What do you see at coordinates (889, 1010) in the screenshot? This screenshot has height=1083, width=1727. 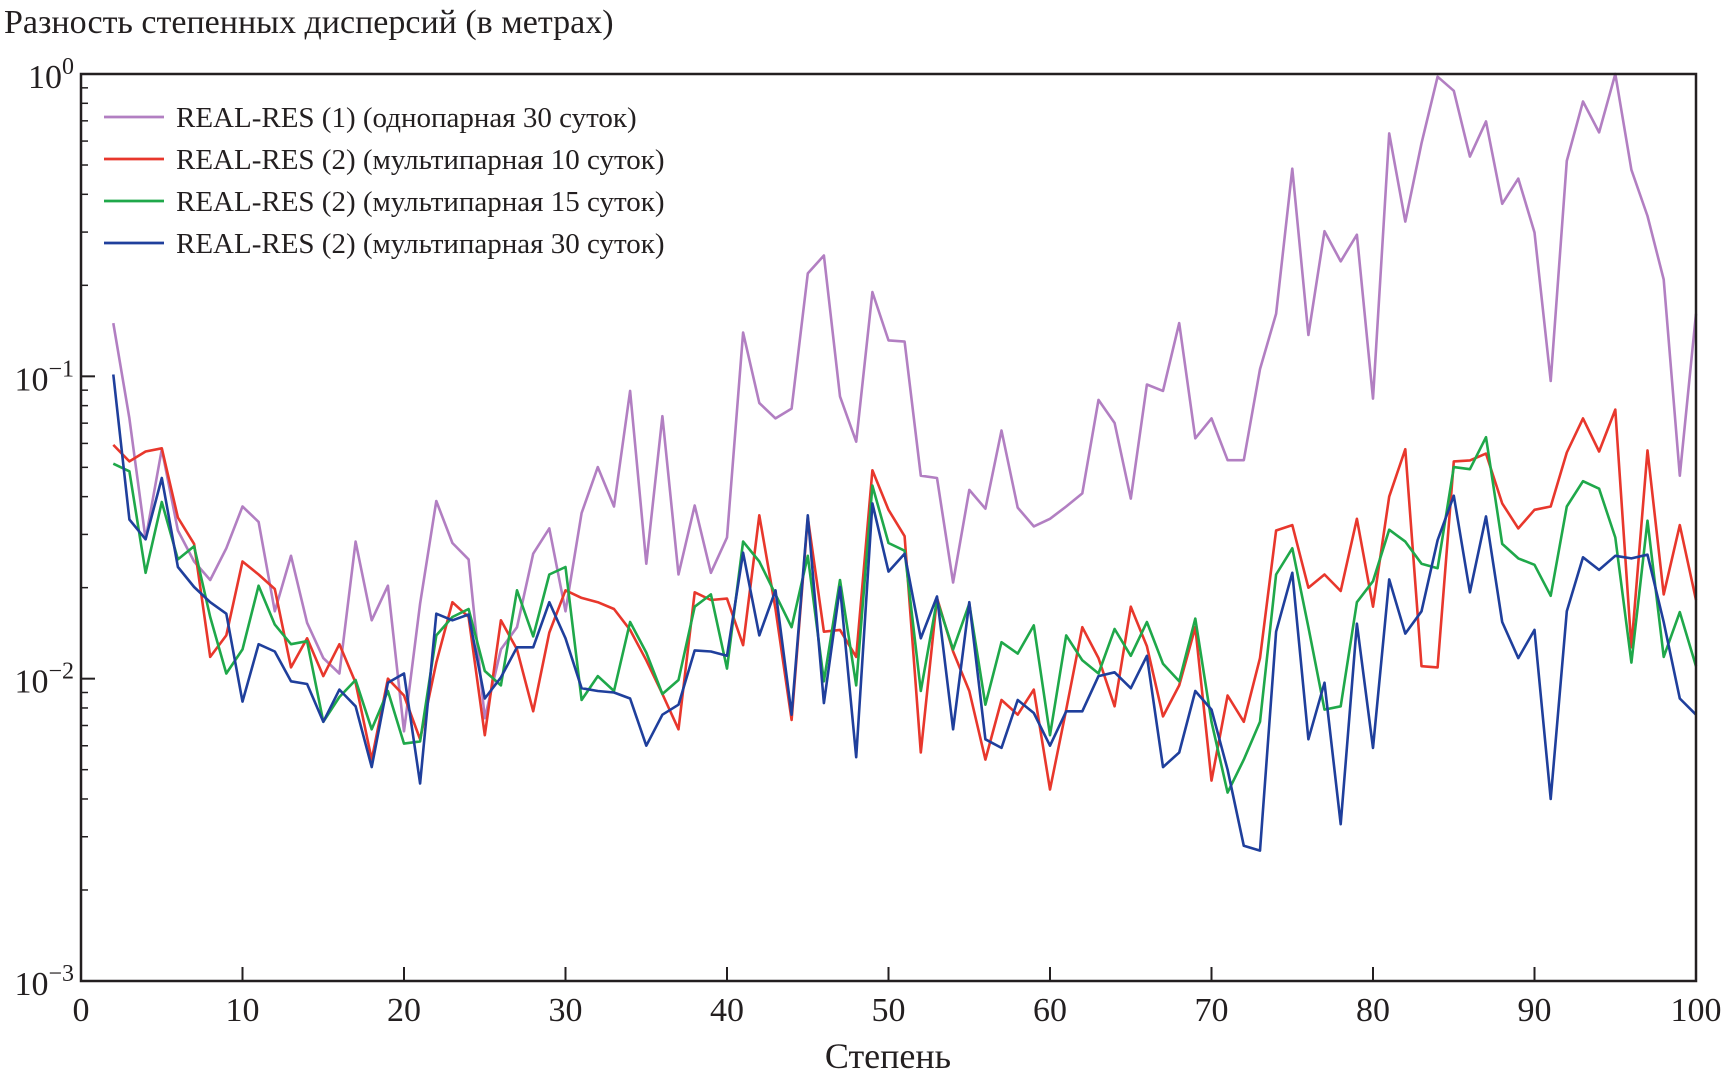 I see `x-tick-label: 50` at bounding box center [889, 1010].